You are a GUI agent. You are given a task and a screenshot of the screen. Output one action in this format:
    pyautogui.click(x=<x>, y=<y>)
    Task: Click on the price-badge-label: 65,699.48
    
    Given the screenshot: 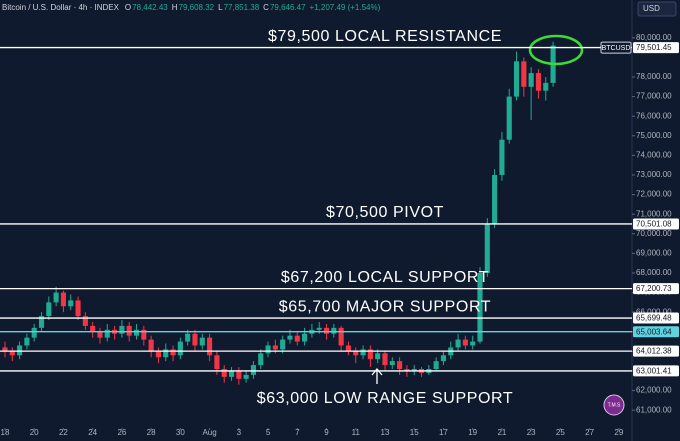 What is the action you would take?
    pyautogui.click(x=654, y=318)
    